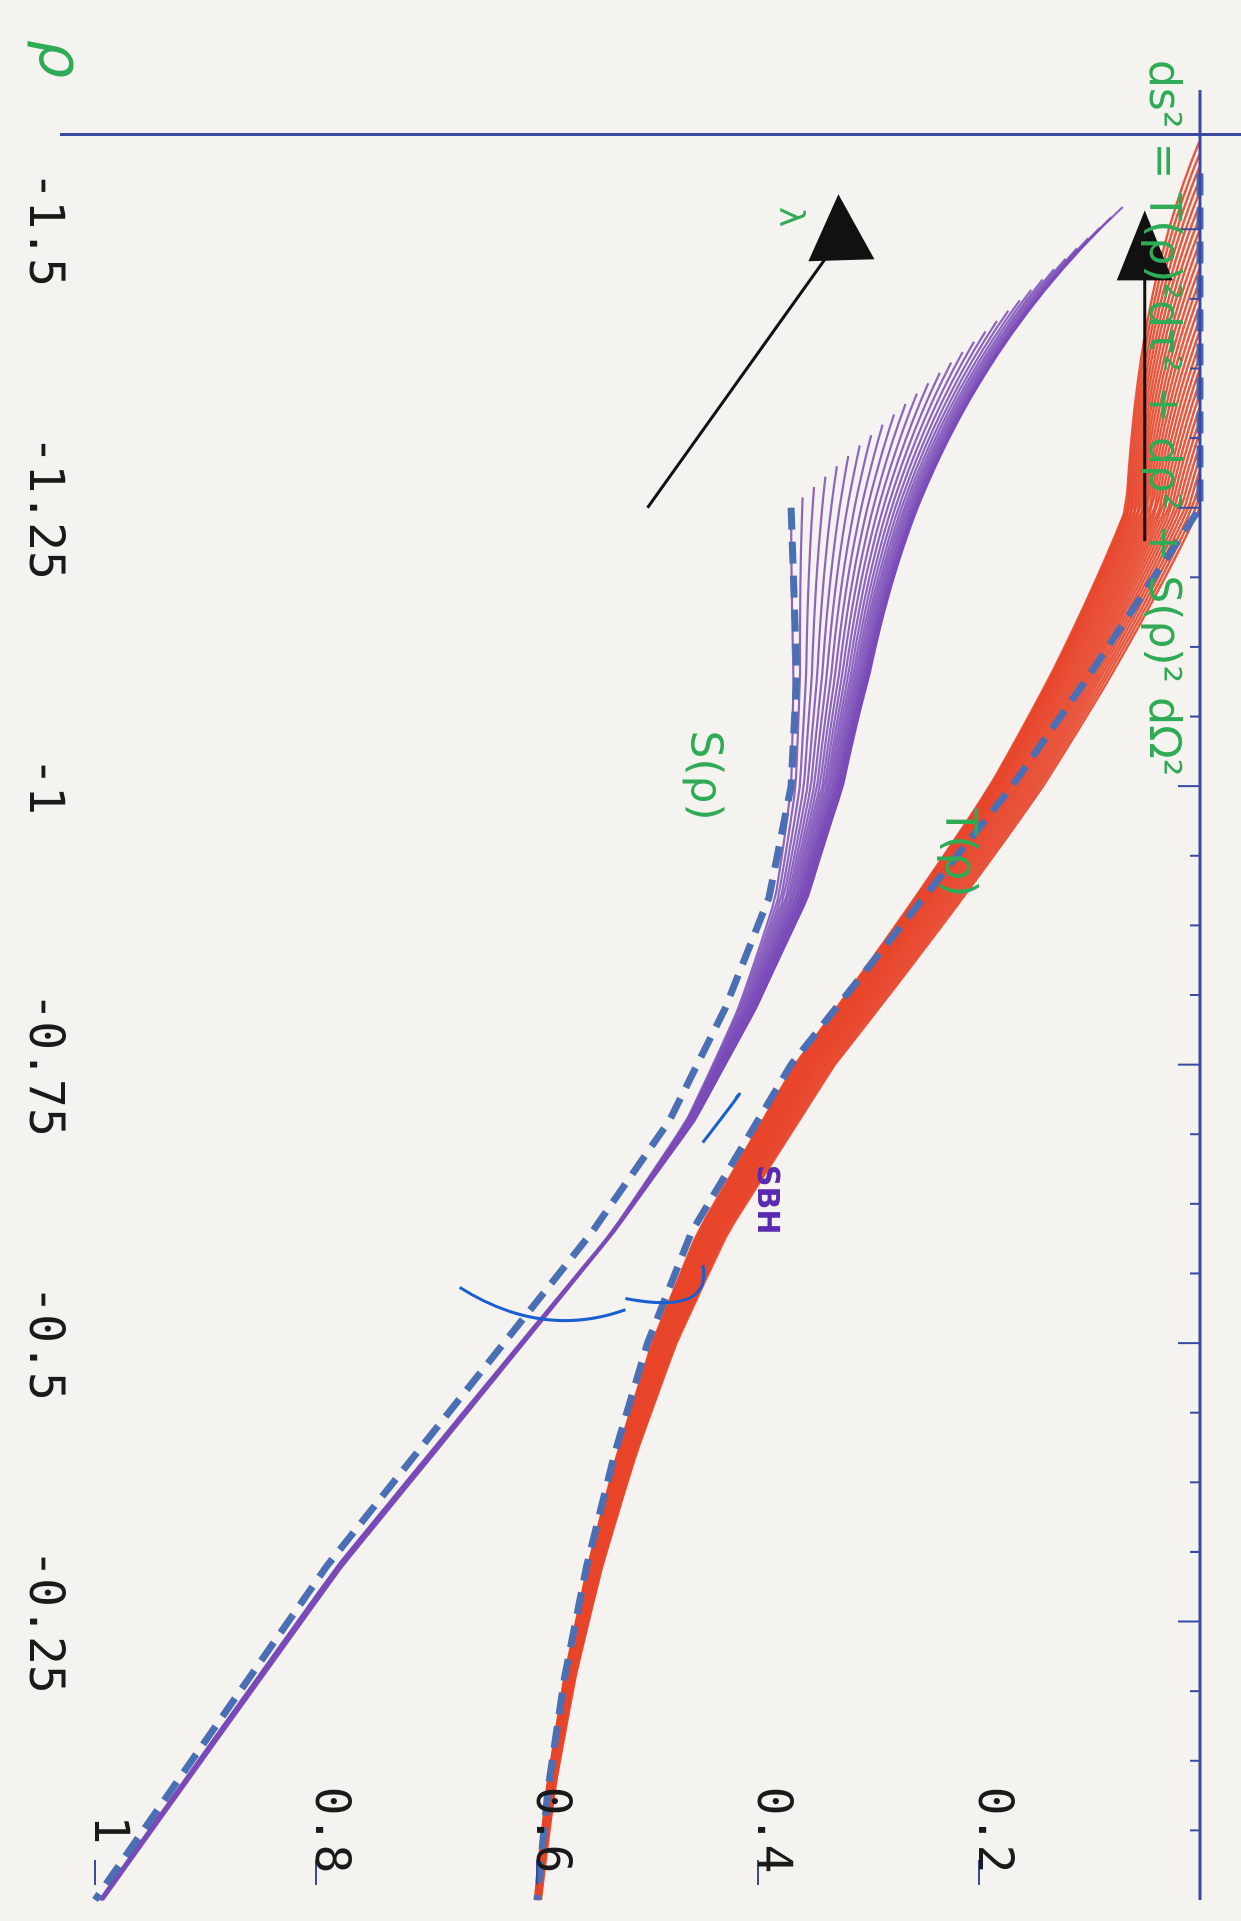 The width and height of the screenshot is (1241, 1921). What do you see at coordinates (46, 1621) in the screenshot?
I see `x-tick-label: -0.25` at bounding box center [46, 1621].